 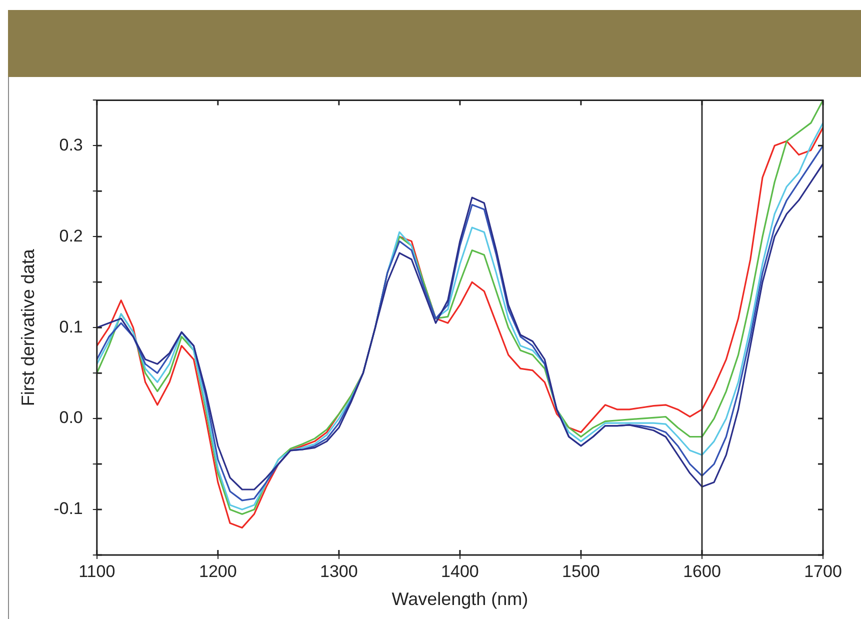 I want to click on y-tick-label: -0.1, so click(x=68, y=508).